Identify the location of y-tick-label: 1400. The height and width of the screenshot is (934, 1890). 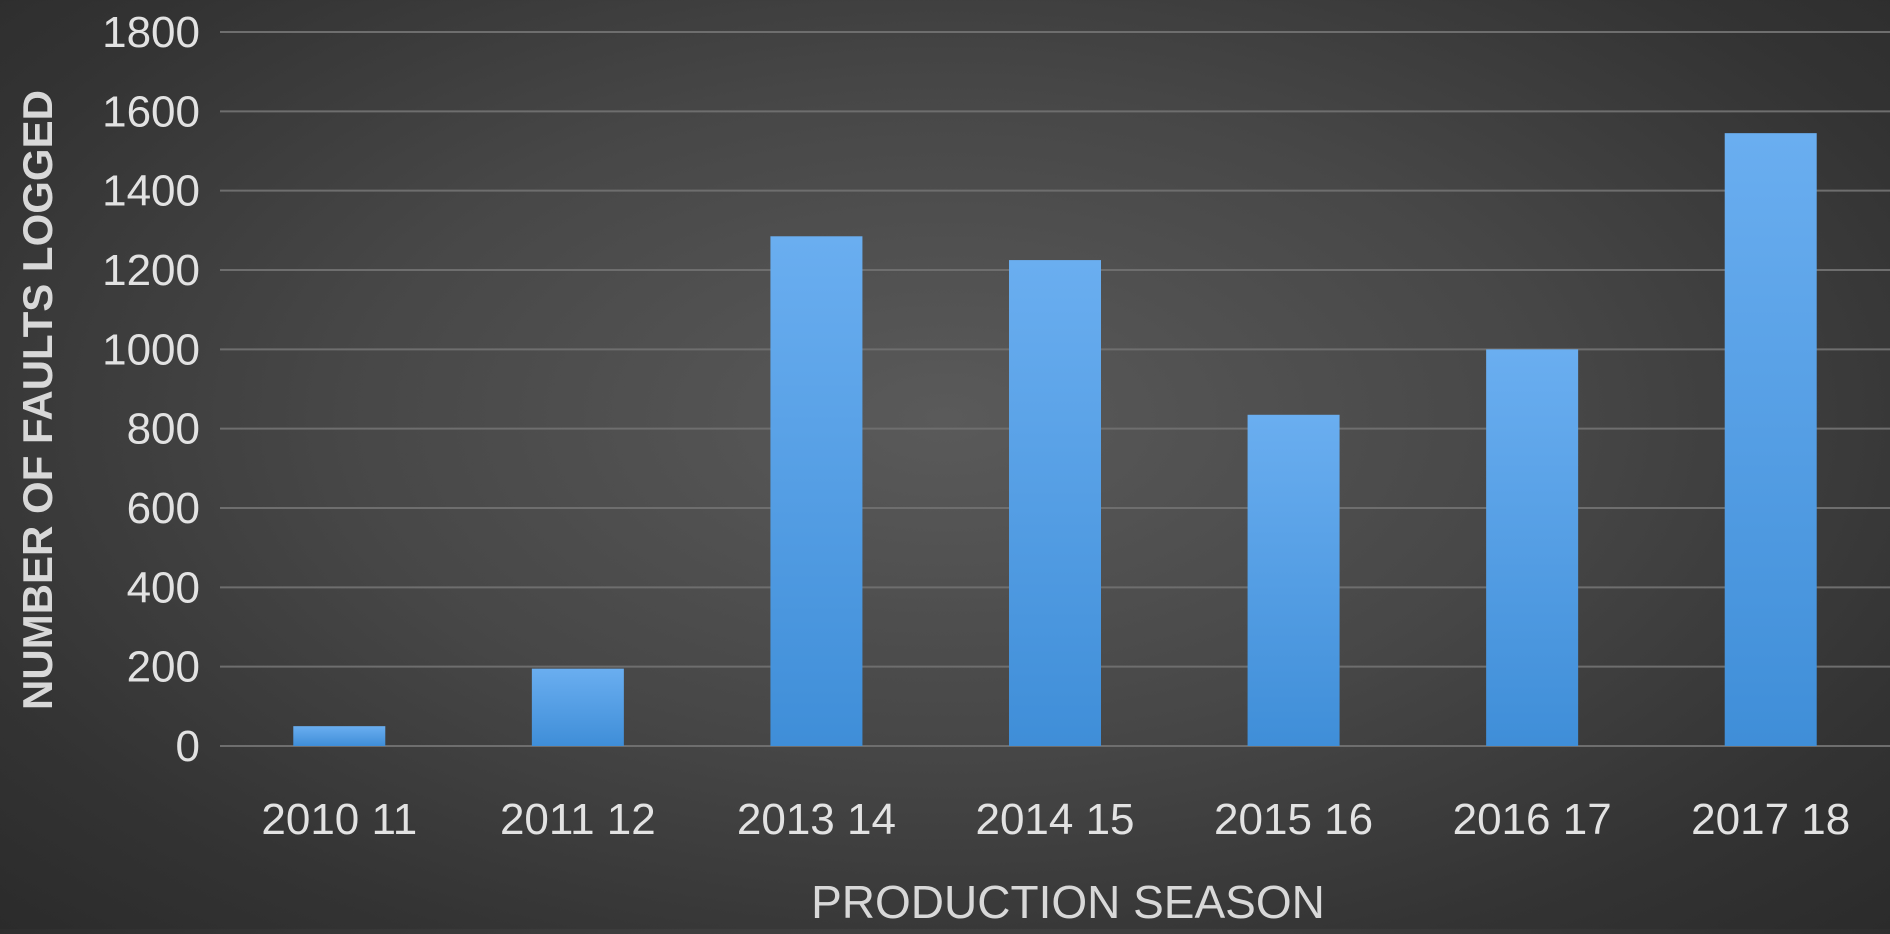
(151, 191).